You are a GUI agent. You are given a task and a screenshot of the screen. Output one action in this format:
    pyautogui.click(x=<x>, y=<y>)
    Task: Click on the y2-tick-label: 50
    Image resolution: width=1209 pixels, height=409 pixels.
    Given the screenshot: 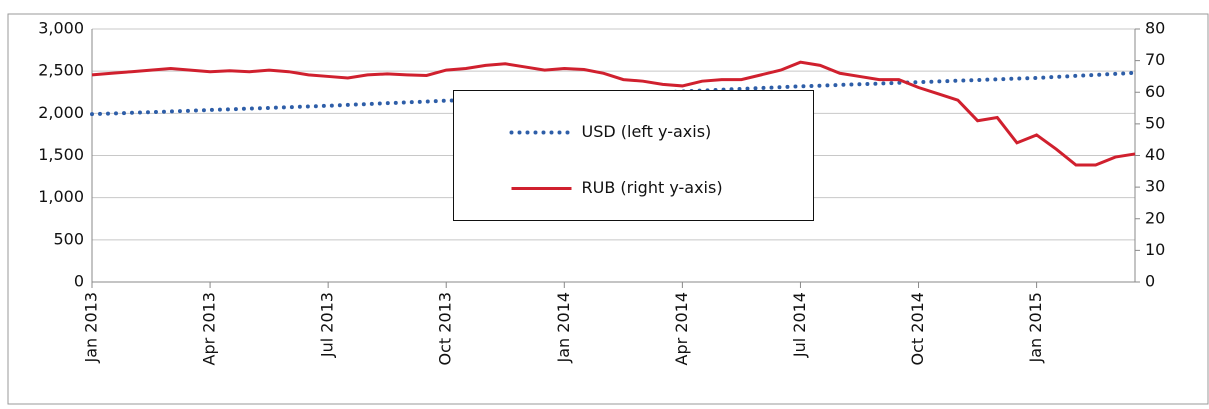 What is the action you would take?
    pyautogui.click(x=1155, y=122)
    